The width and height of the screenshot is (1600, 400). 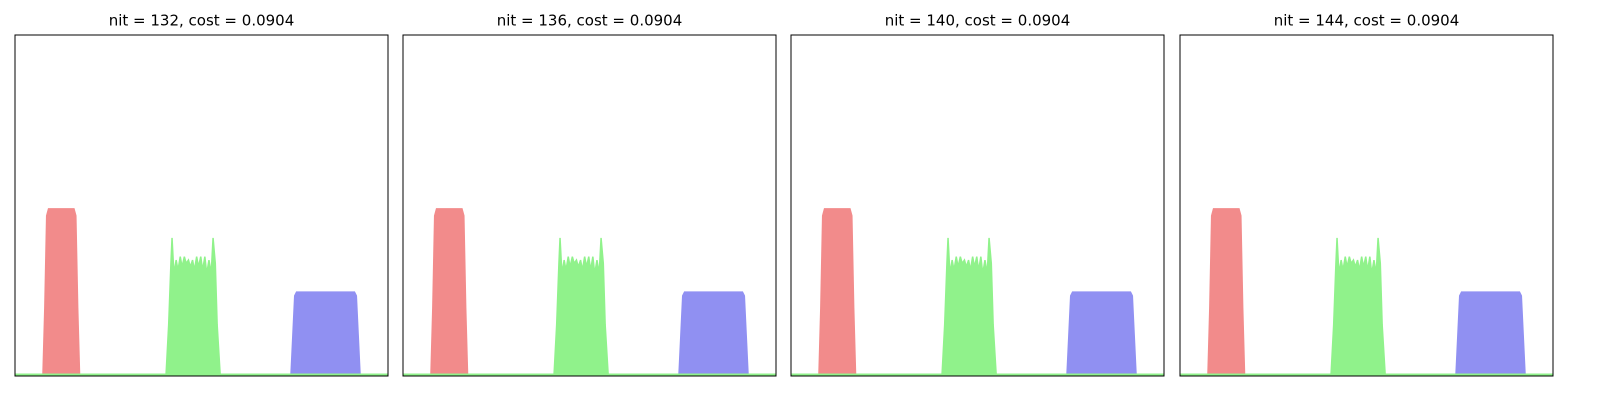 What do you see at coordinates (590, 21) in the screenshot?
I see `subplot-title: nit = 136, cost = 0.0904` at bounding box center [590, 21].